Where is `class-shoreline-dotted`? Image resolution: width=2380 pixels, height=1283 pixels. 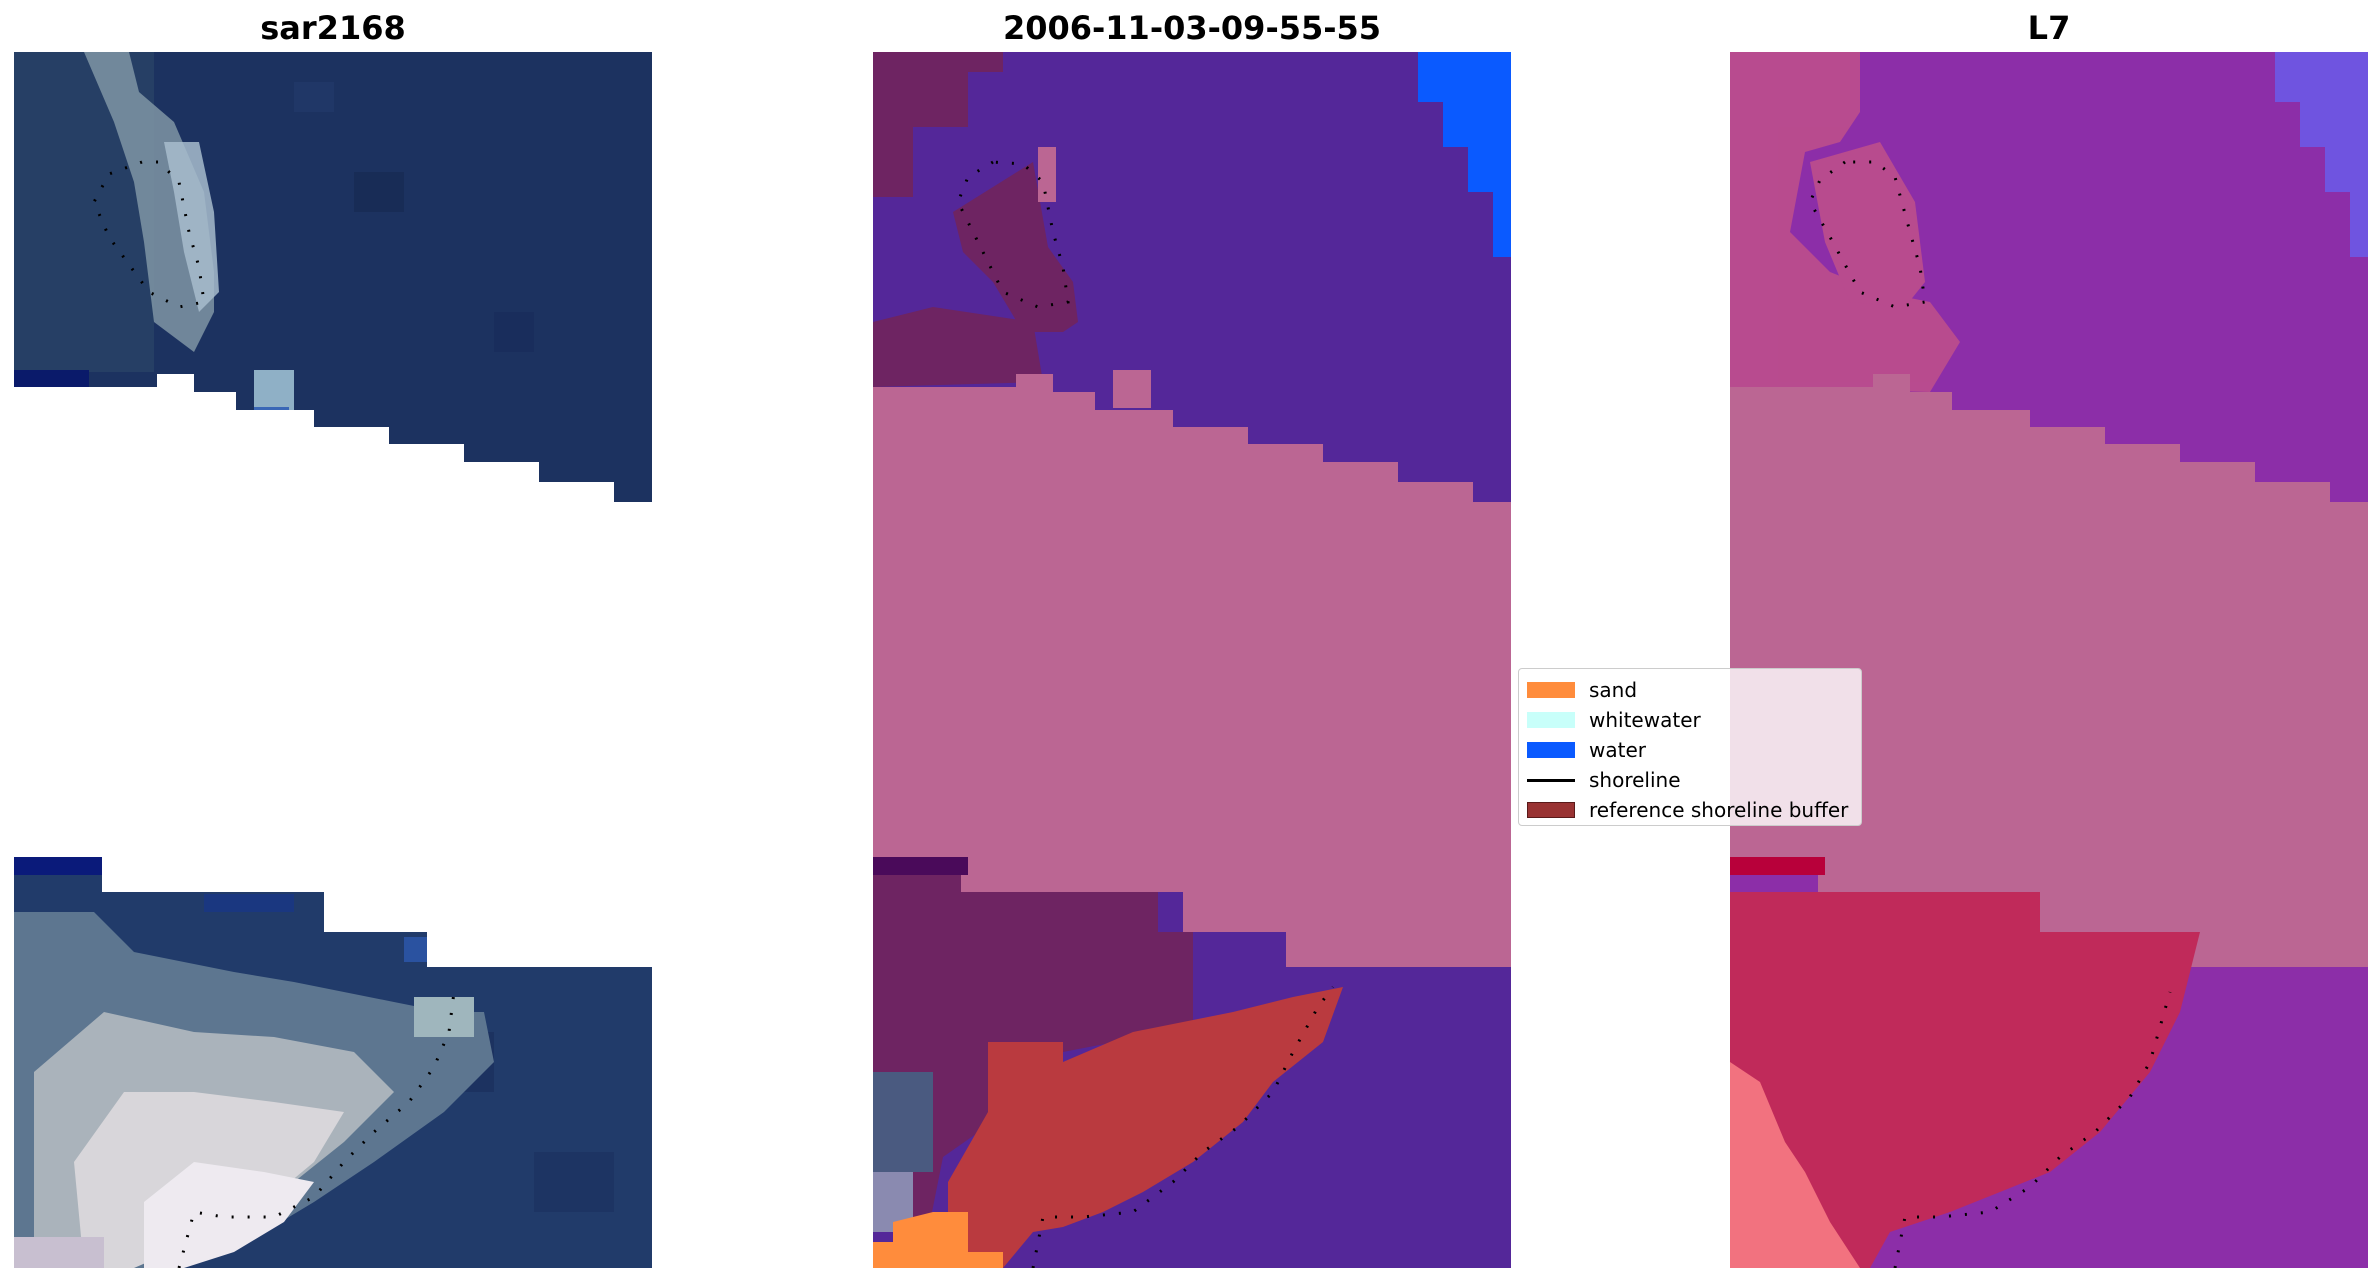
class-shoreline-dotted is located at coordinates (1145, 714).